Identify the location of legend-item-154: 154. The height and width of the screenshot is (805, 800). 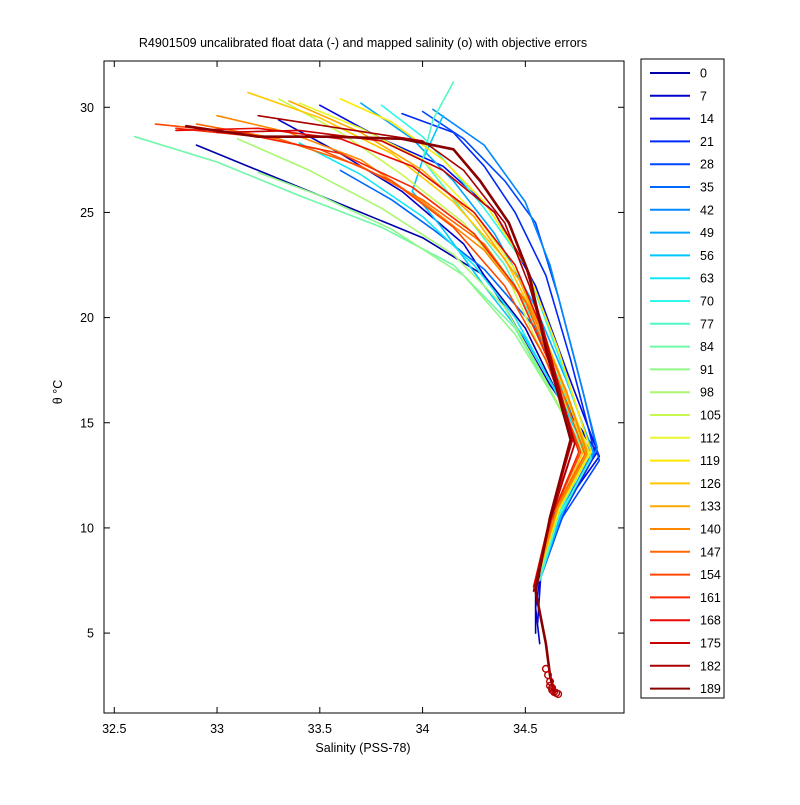
(685, 575).